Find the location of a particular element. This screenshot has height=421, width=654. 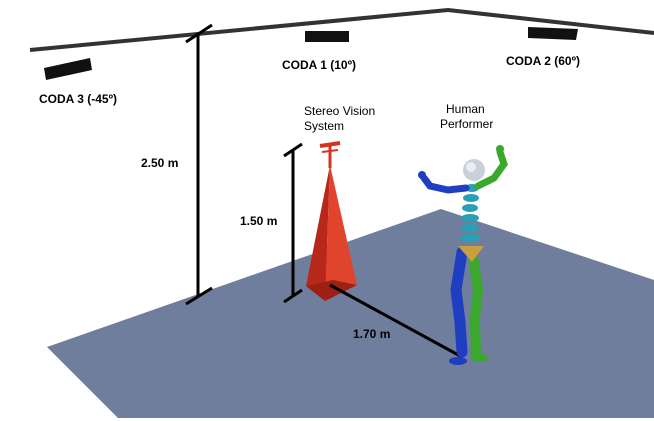

human-performer is located at coordinates (463, 255).